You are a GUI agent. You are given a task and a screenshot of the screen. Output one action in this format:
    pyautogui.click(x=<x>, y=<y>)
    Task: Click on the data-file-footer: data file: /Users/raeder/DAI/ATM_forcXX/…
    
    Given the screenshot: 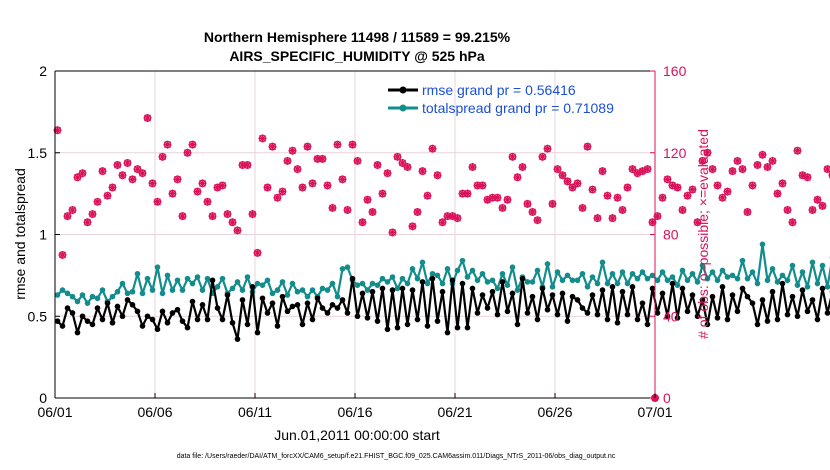 What is the action you would take?
    pyautogui.click(x=396, y=456)
    